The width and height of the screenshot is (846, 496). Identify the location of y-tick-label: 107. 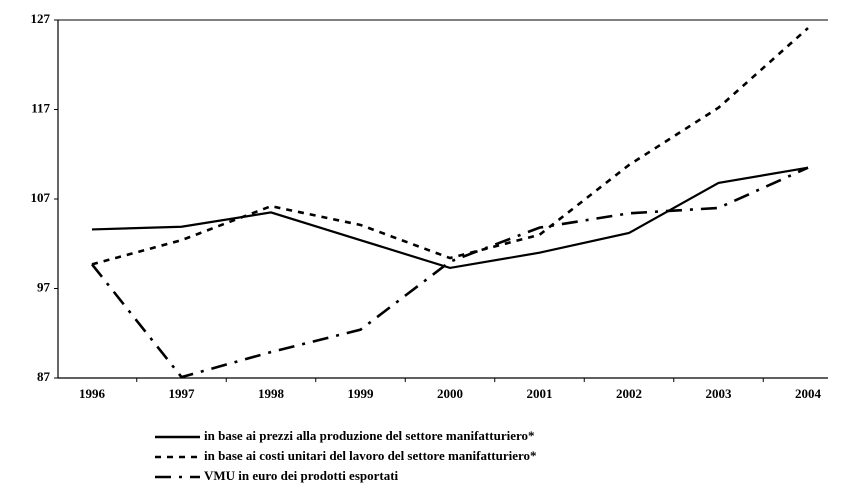
(41, 197).